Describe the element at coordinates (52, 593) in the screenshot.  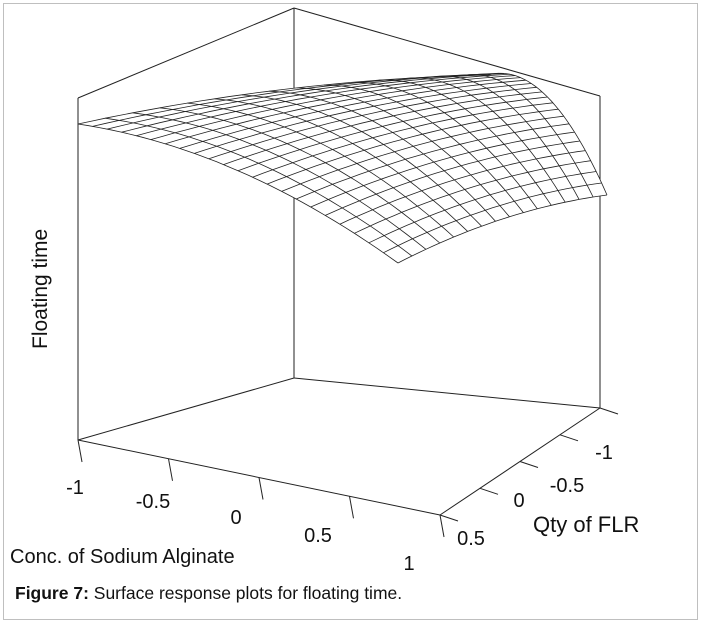
I see `caption-label: Figure 7:` at that location.